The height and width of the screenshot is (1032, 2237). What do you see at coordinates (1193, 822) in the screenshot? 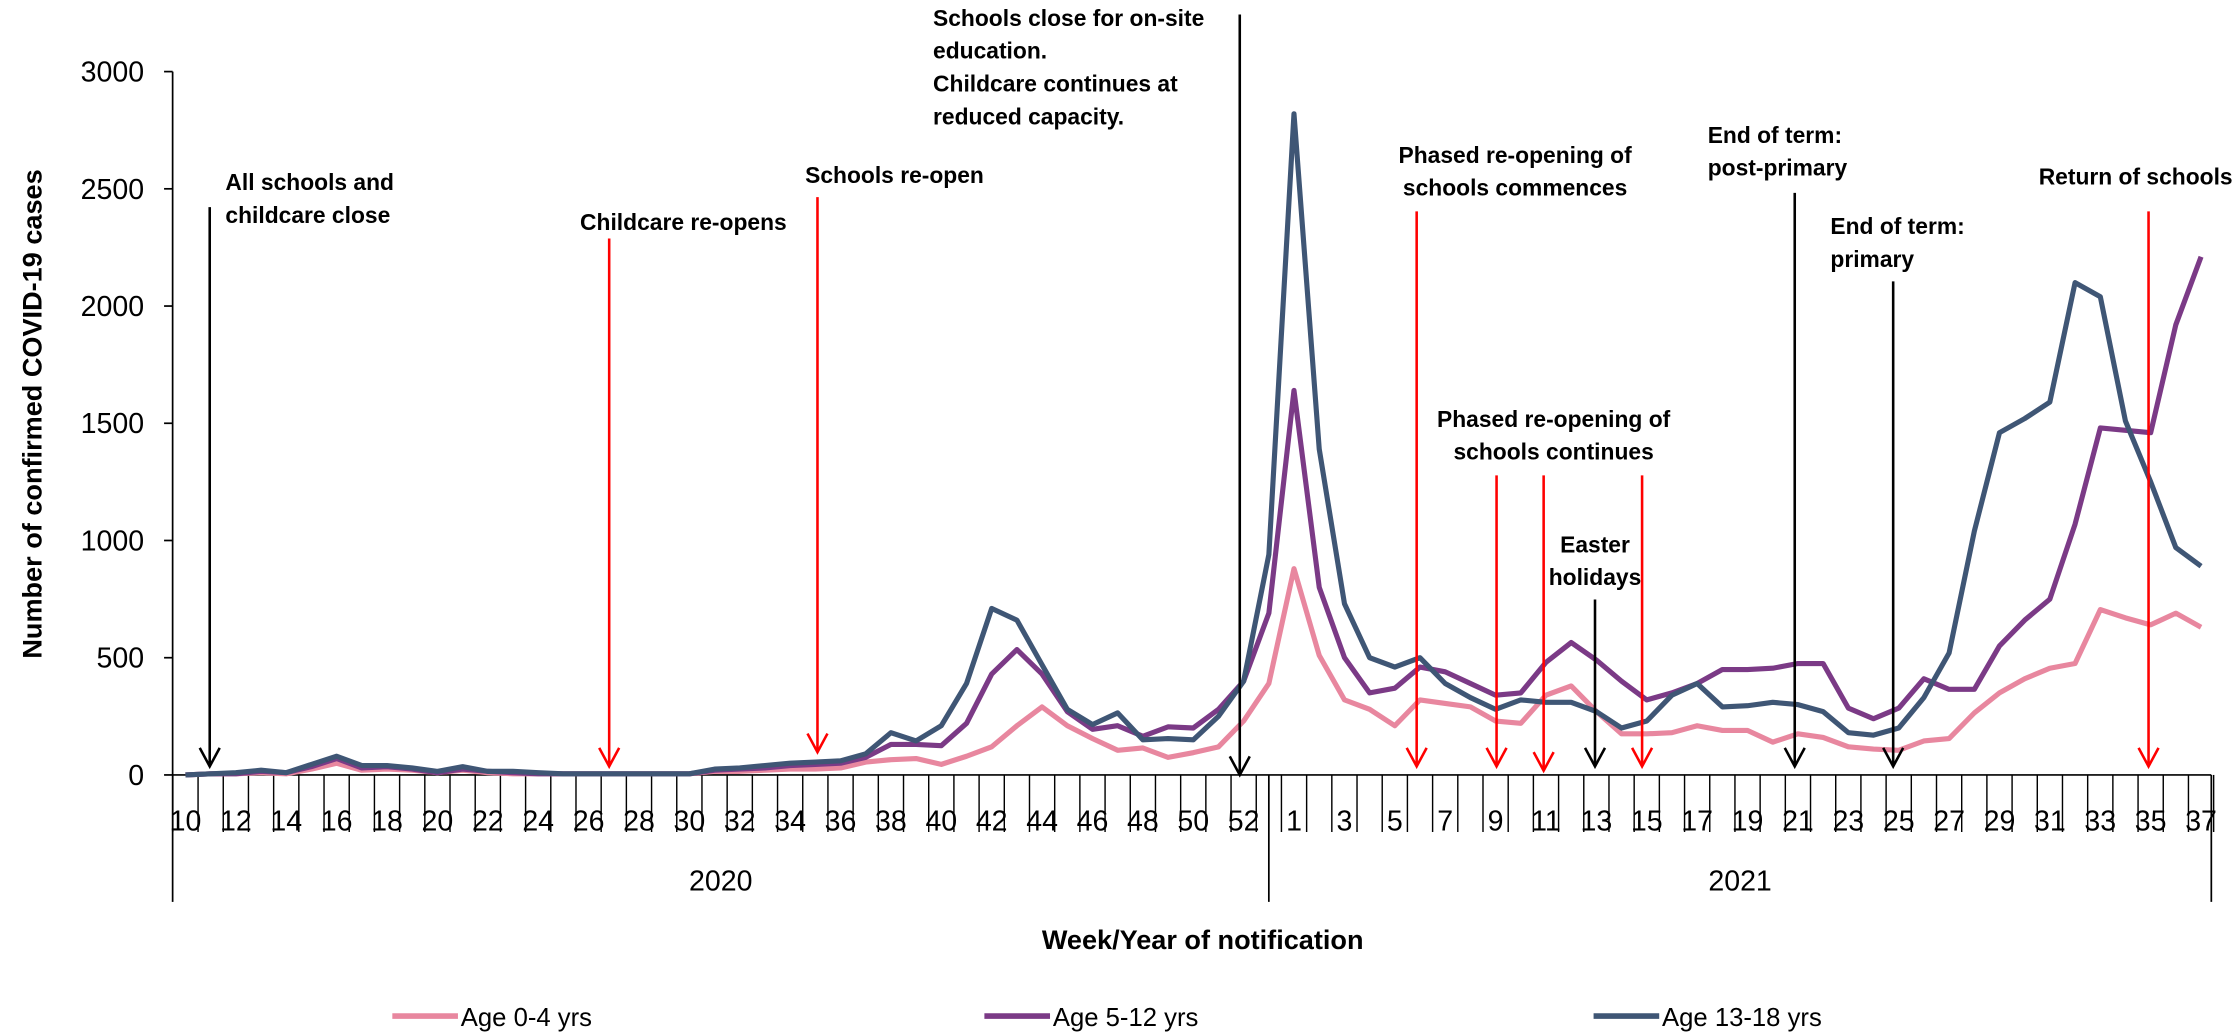
I see `x-tick-label: 50` at bounding box center [1193, 822].